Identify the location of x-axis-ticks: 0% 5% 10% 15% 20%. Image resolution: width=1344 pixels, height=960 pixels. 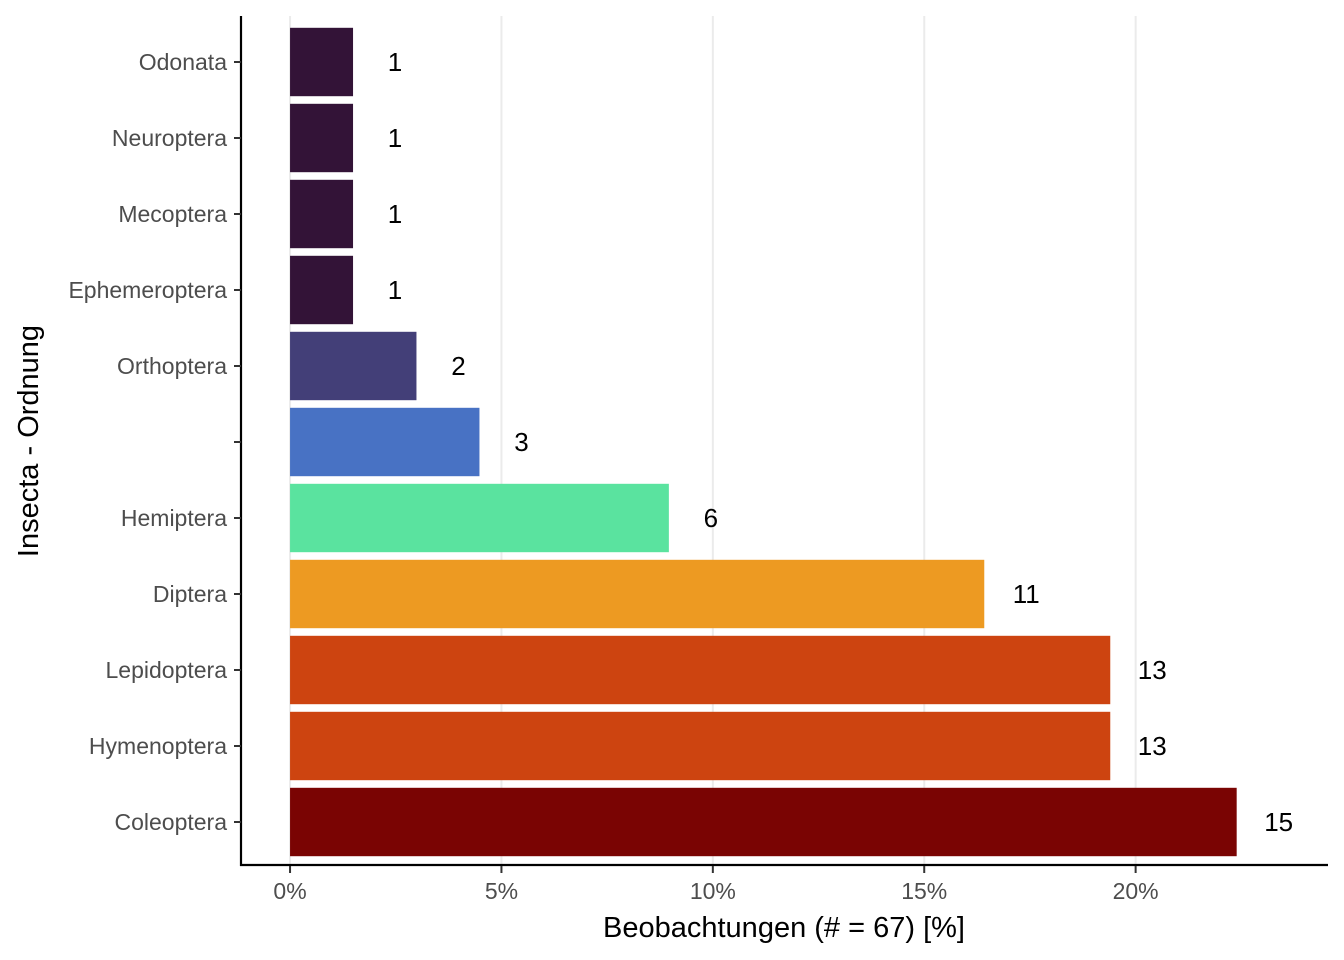
(716, 885).